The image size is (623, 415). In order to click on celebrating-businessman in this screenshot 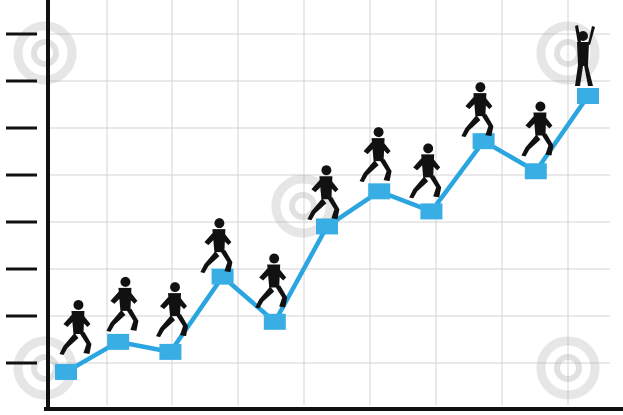, I will do `click(585, 55)`.